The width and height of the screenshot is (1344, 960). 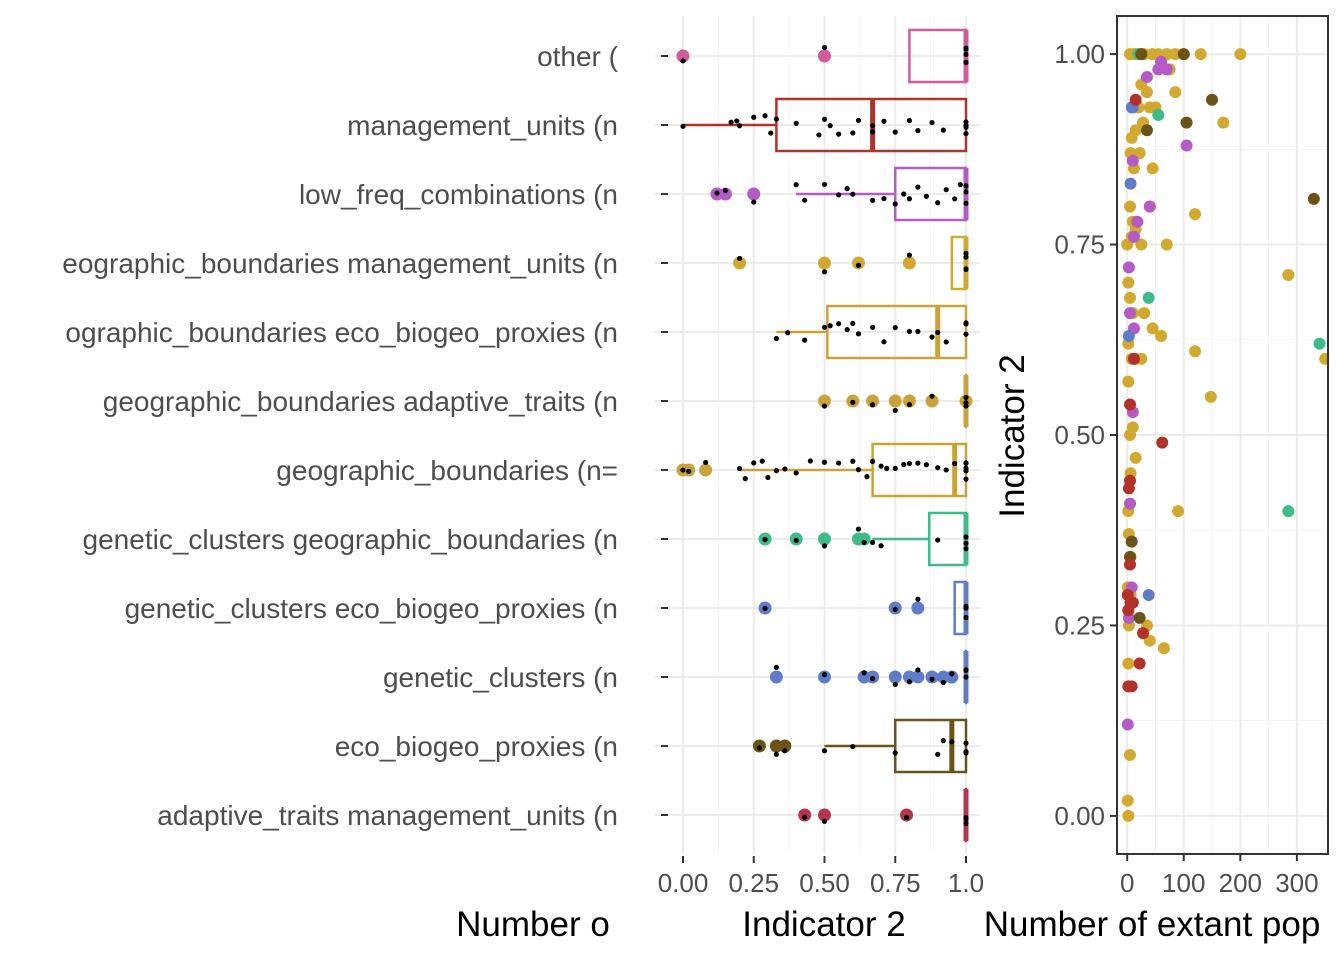 What do you see at coordinates (1079, 245) in the screenshot?
I see `y-tick-label: 0.75` at bounding box center [1079, 245].